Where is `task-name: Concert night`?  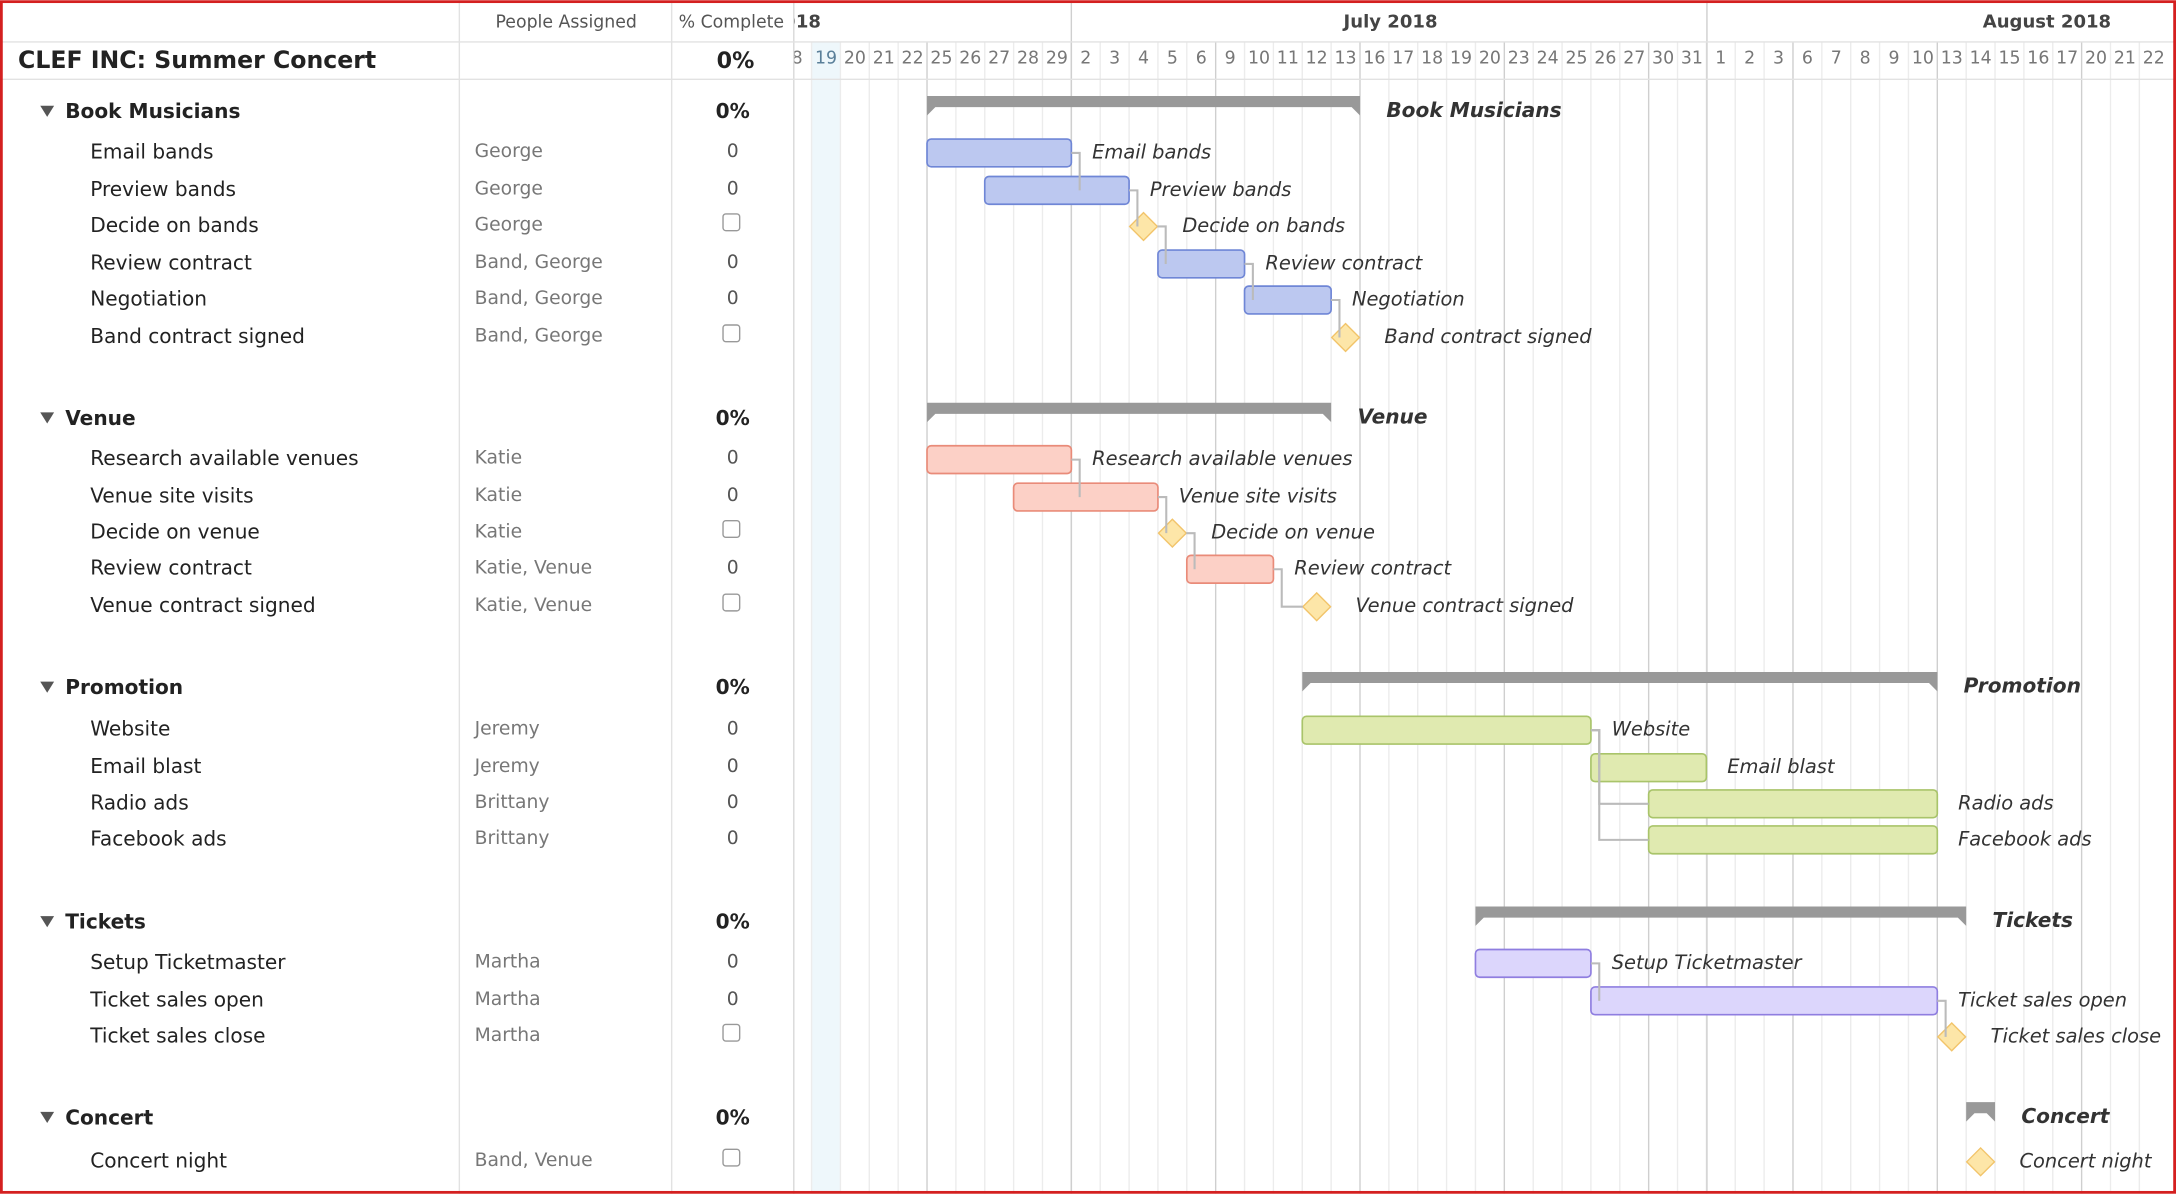 task-name: Concert night is located at coordinates (158, 1160).